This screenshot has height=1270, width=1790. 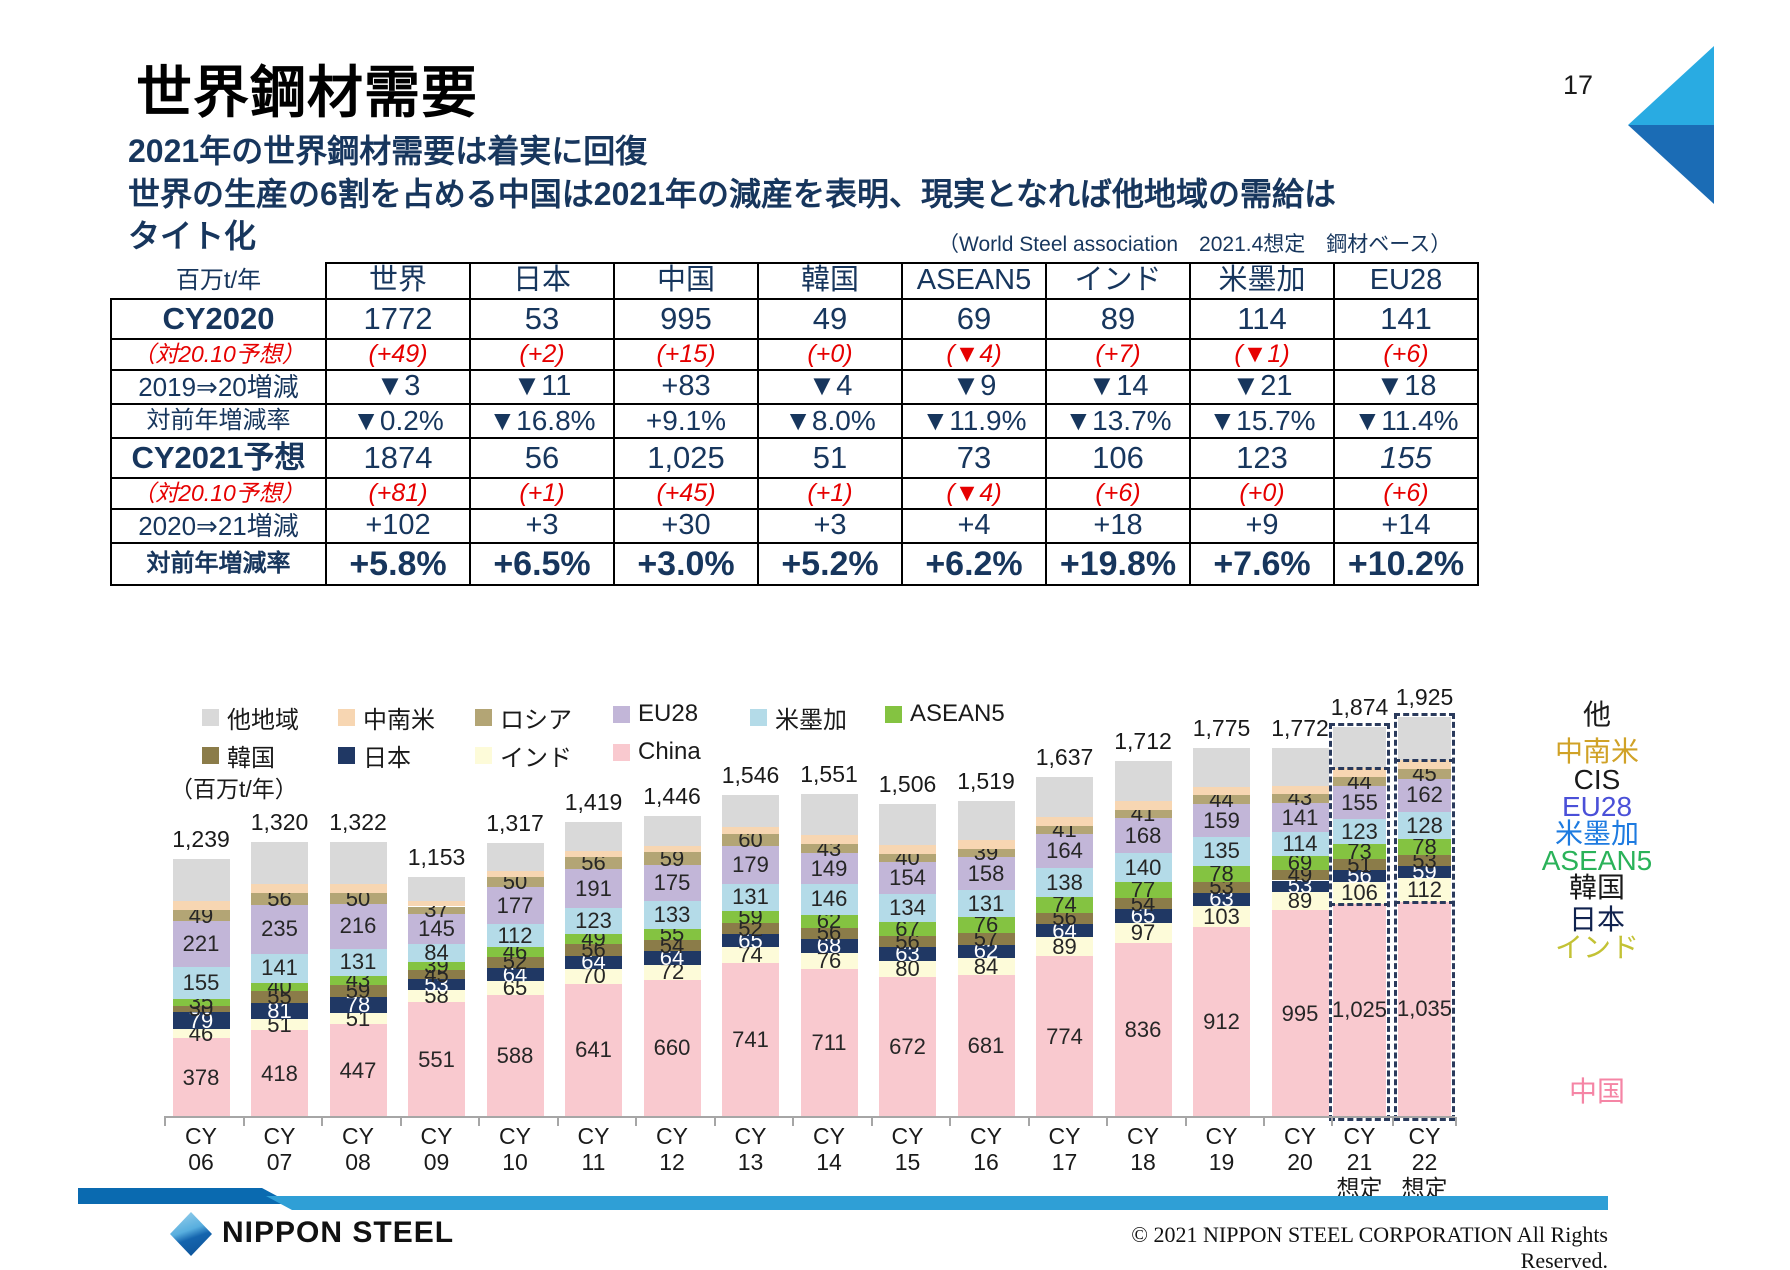 What do you see at coordinates (1406, 387) in the screenshot?
I see `table-cell: ▼18` at bounding box center [1406, 387].